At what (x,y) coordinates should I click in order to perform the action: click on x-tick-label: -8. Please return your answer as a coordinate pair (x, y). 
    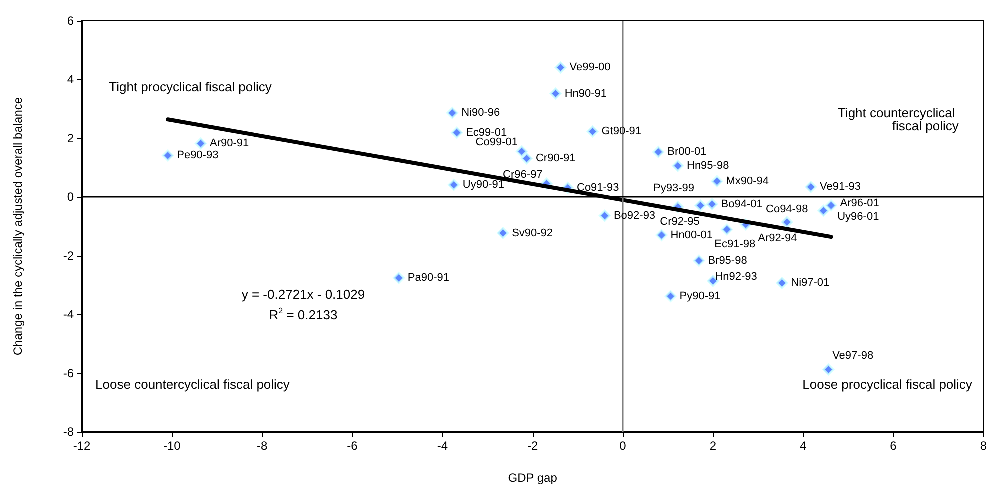
    Looking at the image, I should click on (262, 446).